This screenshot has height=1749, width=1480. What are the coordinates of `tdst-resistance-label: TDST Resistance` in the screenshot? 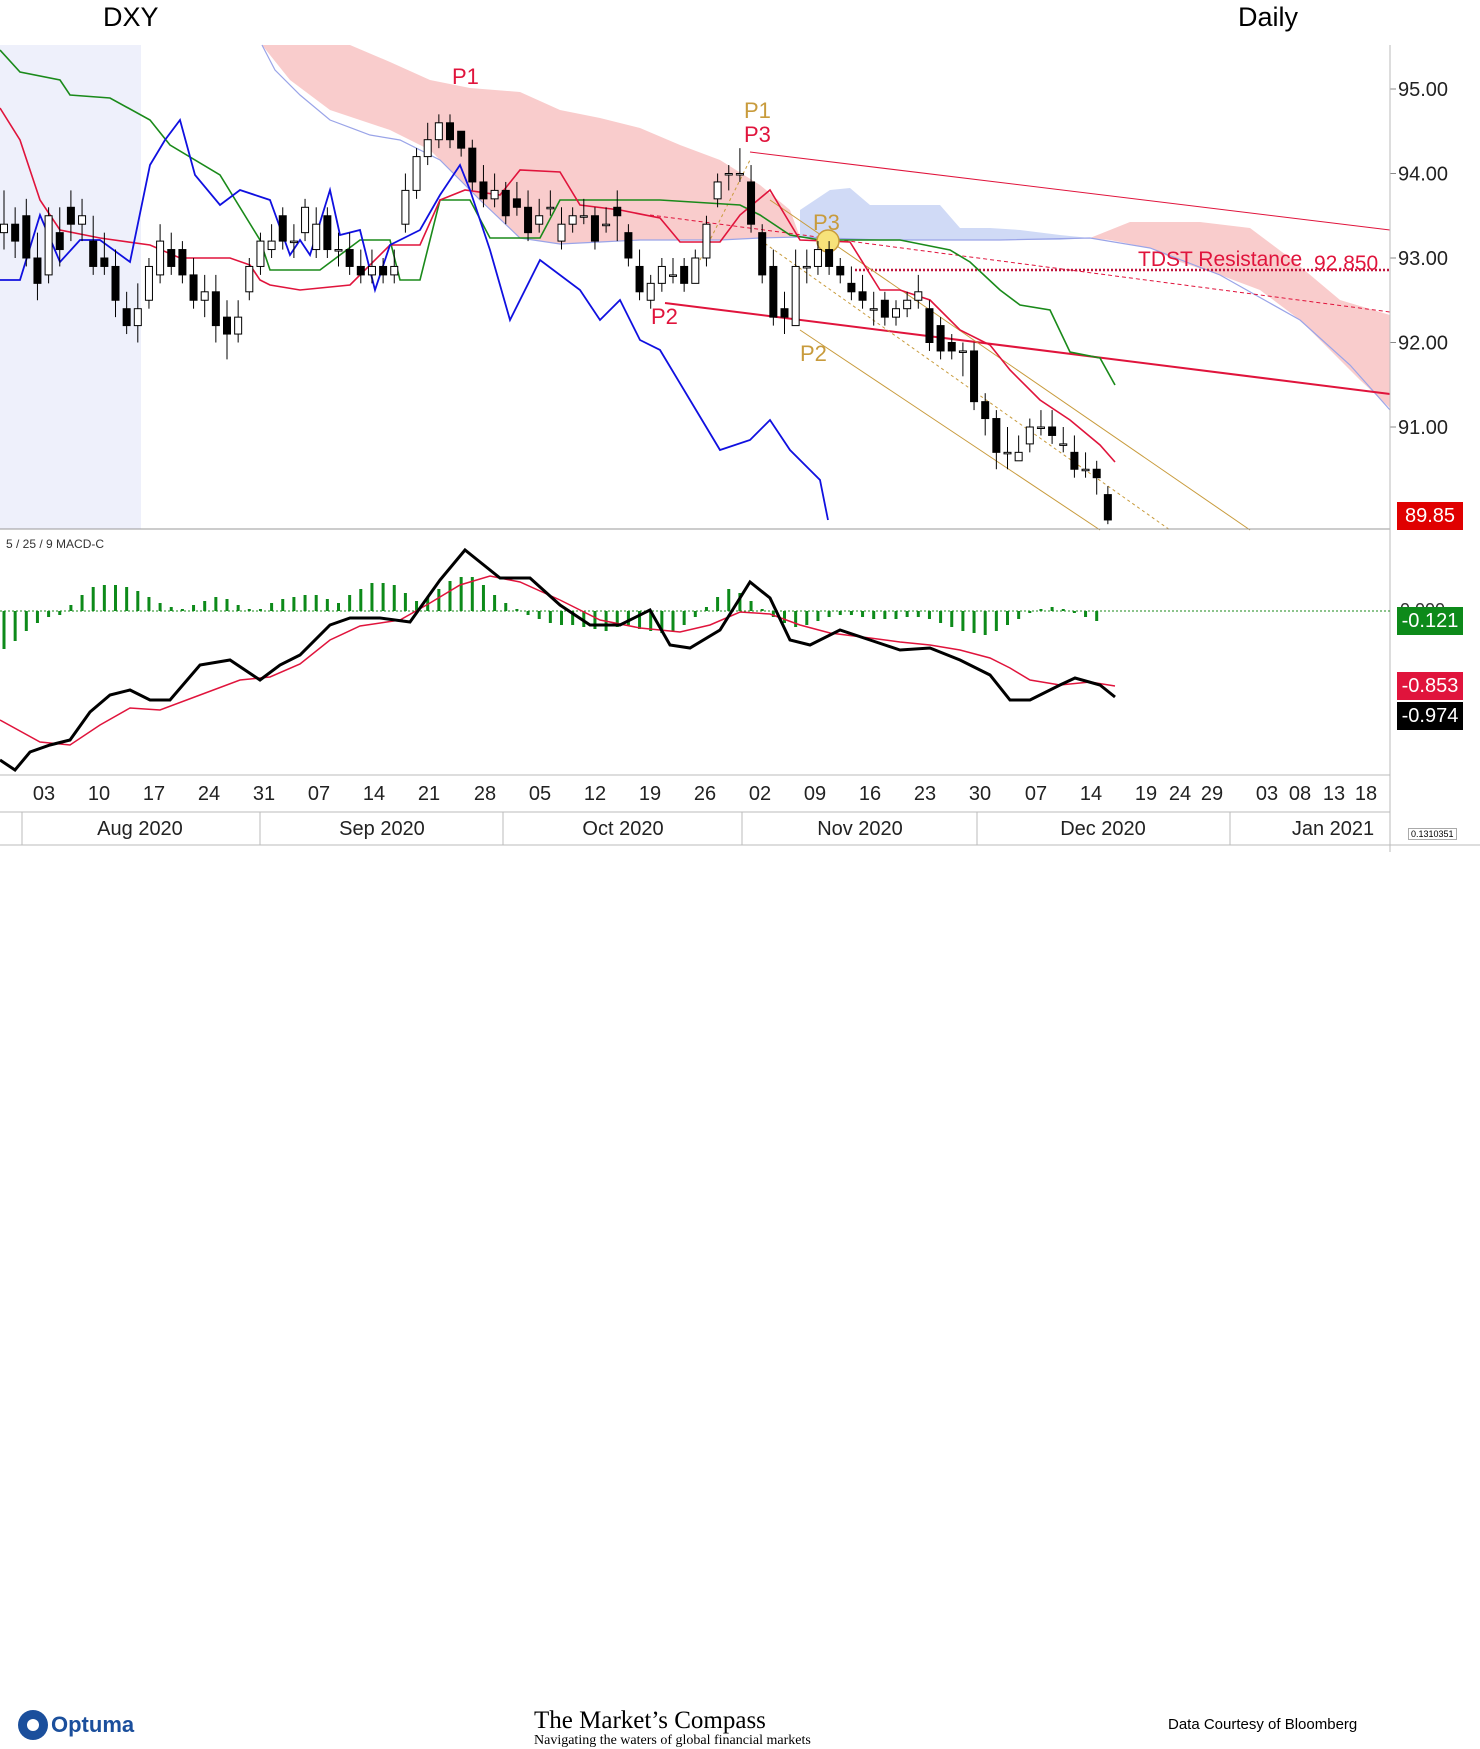 It's located at (1220, 259).